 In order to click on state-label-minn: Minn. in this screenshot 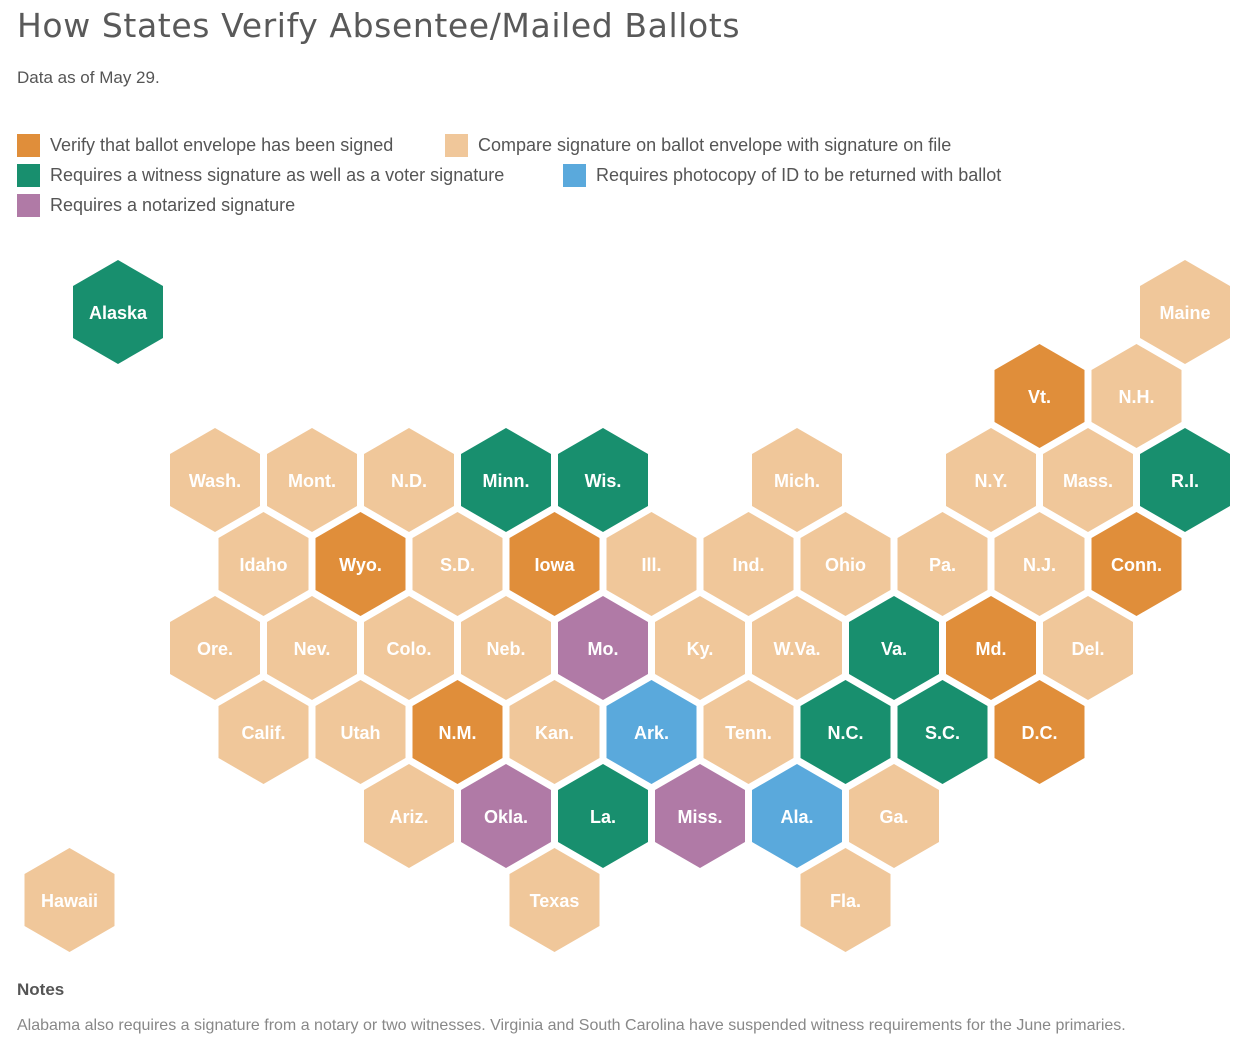, I will do `click(506, 481)`.